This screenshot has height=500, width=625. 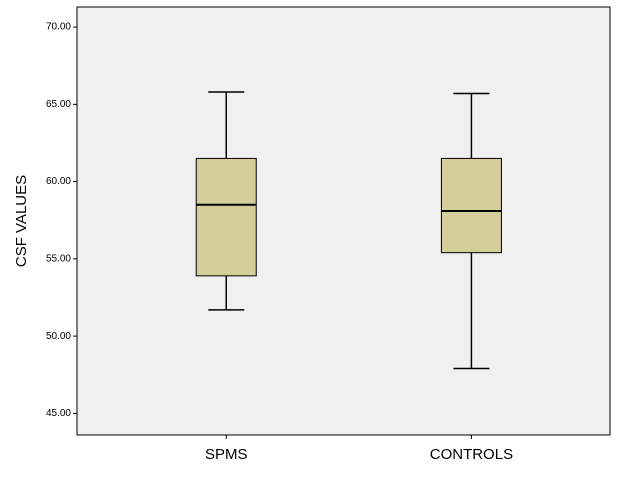 I want to click on y-tick-label: 60.00, so click(x=58, y=181).